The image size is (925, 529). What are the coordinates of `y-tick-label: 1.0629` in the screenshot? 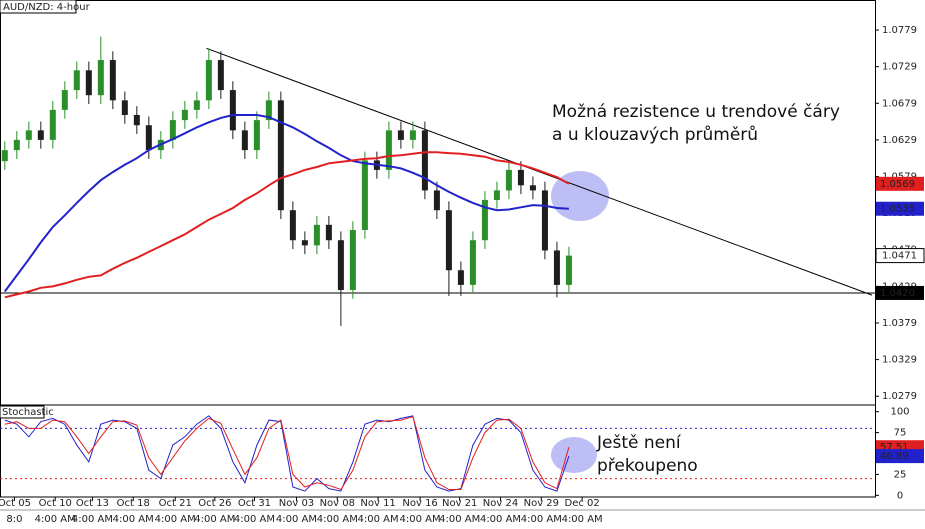 It's located at (899, 140).